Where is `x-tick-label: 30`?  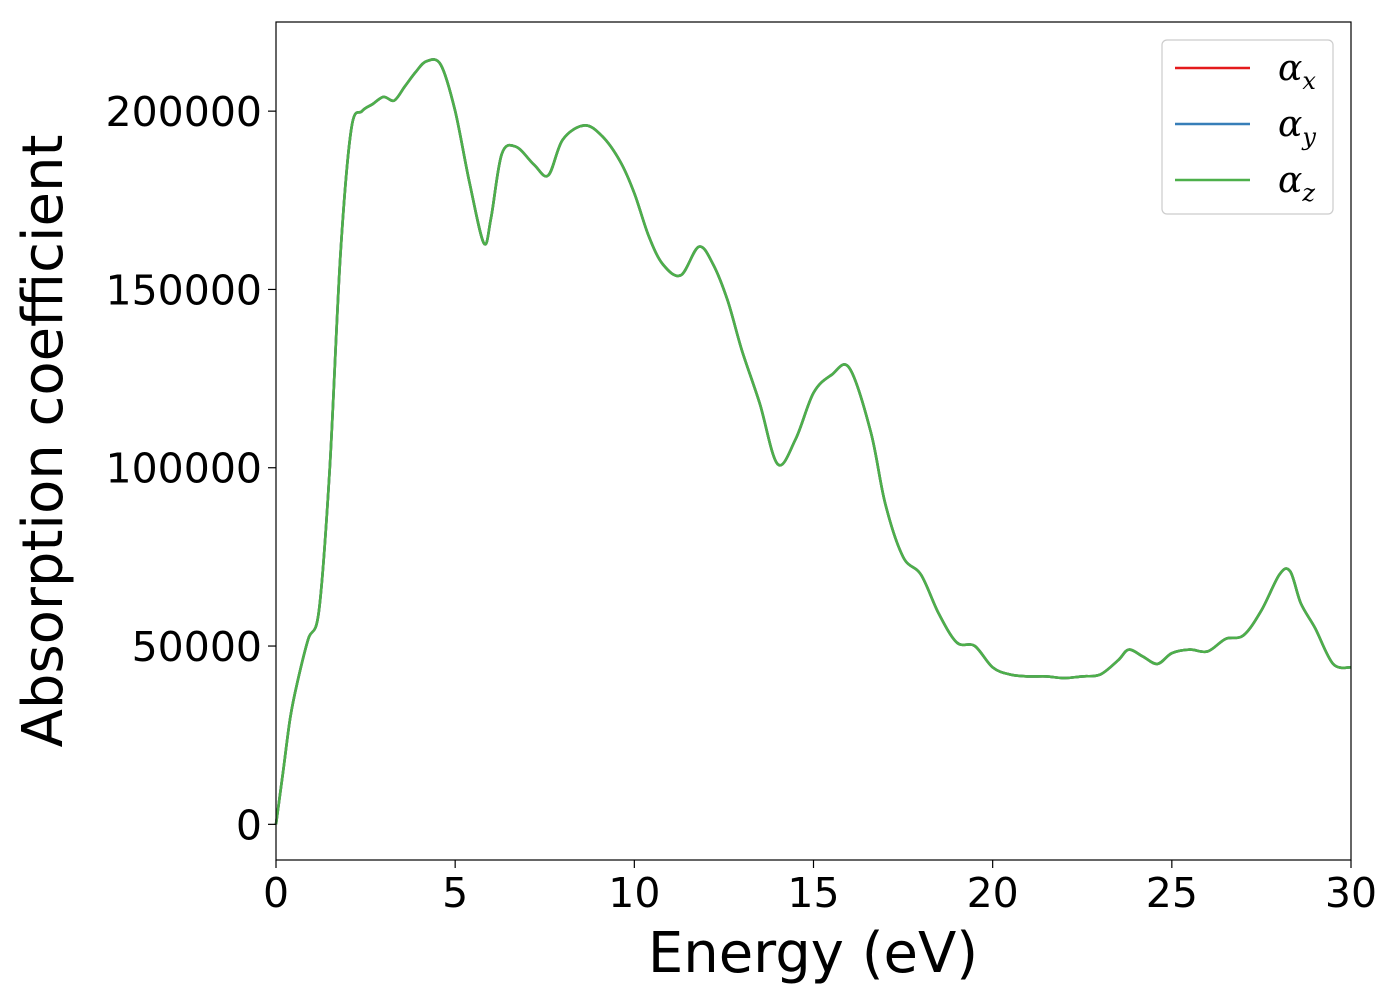
x-tick-label: 30 is located at coordinates (1351, 893).